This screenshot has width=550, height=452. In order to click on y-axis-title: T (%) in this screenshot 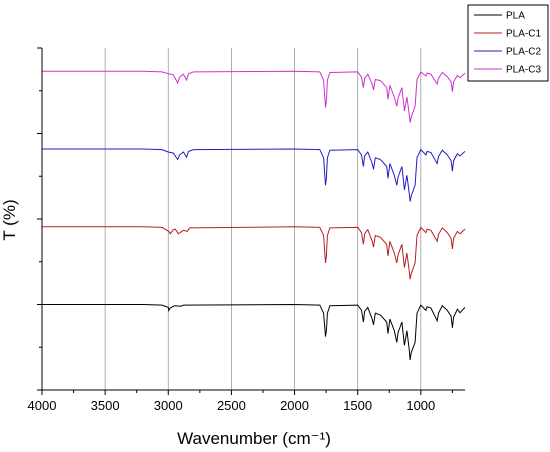, I will do `click(9, 219)`.